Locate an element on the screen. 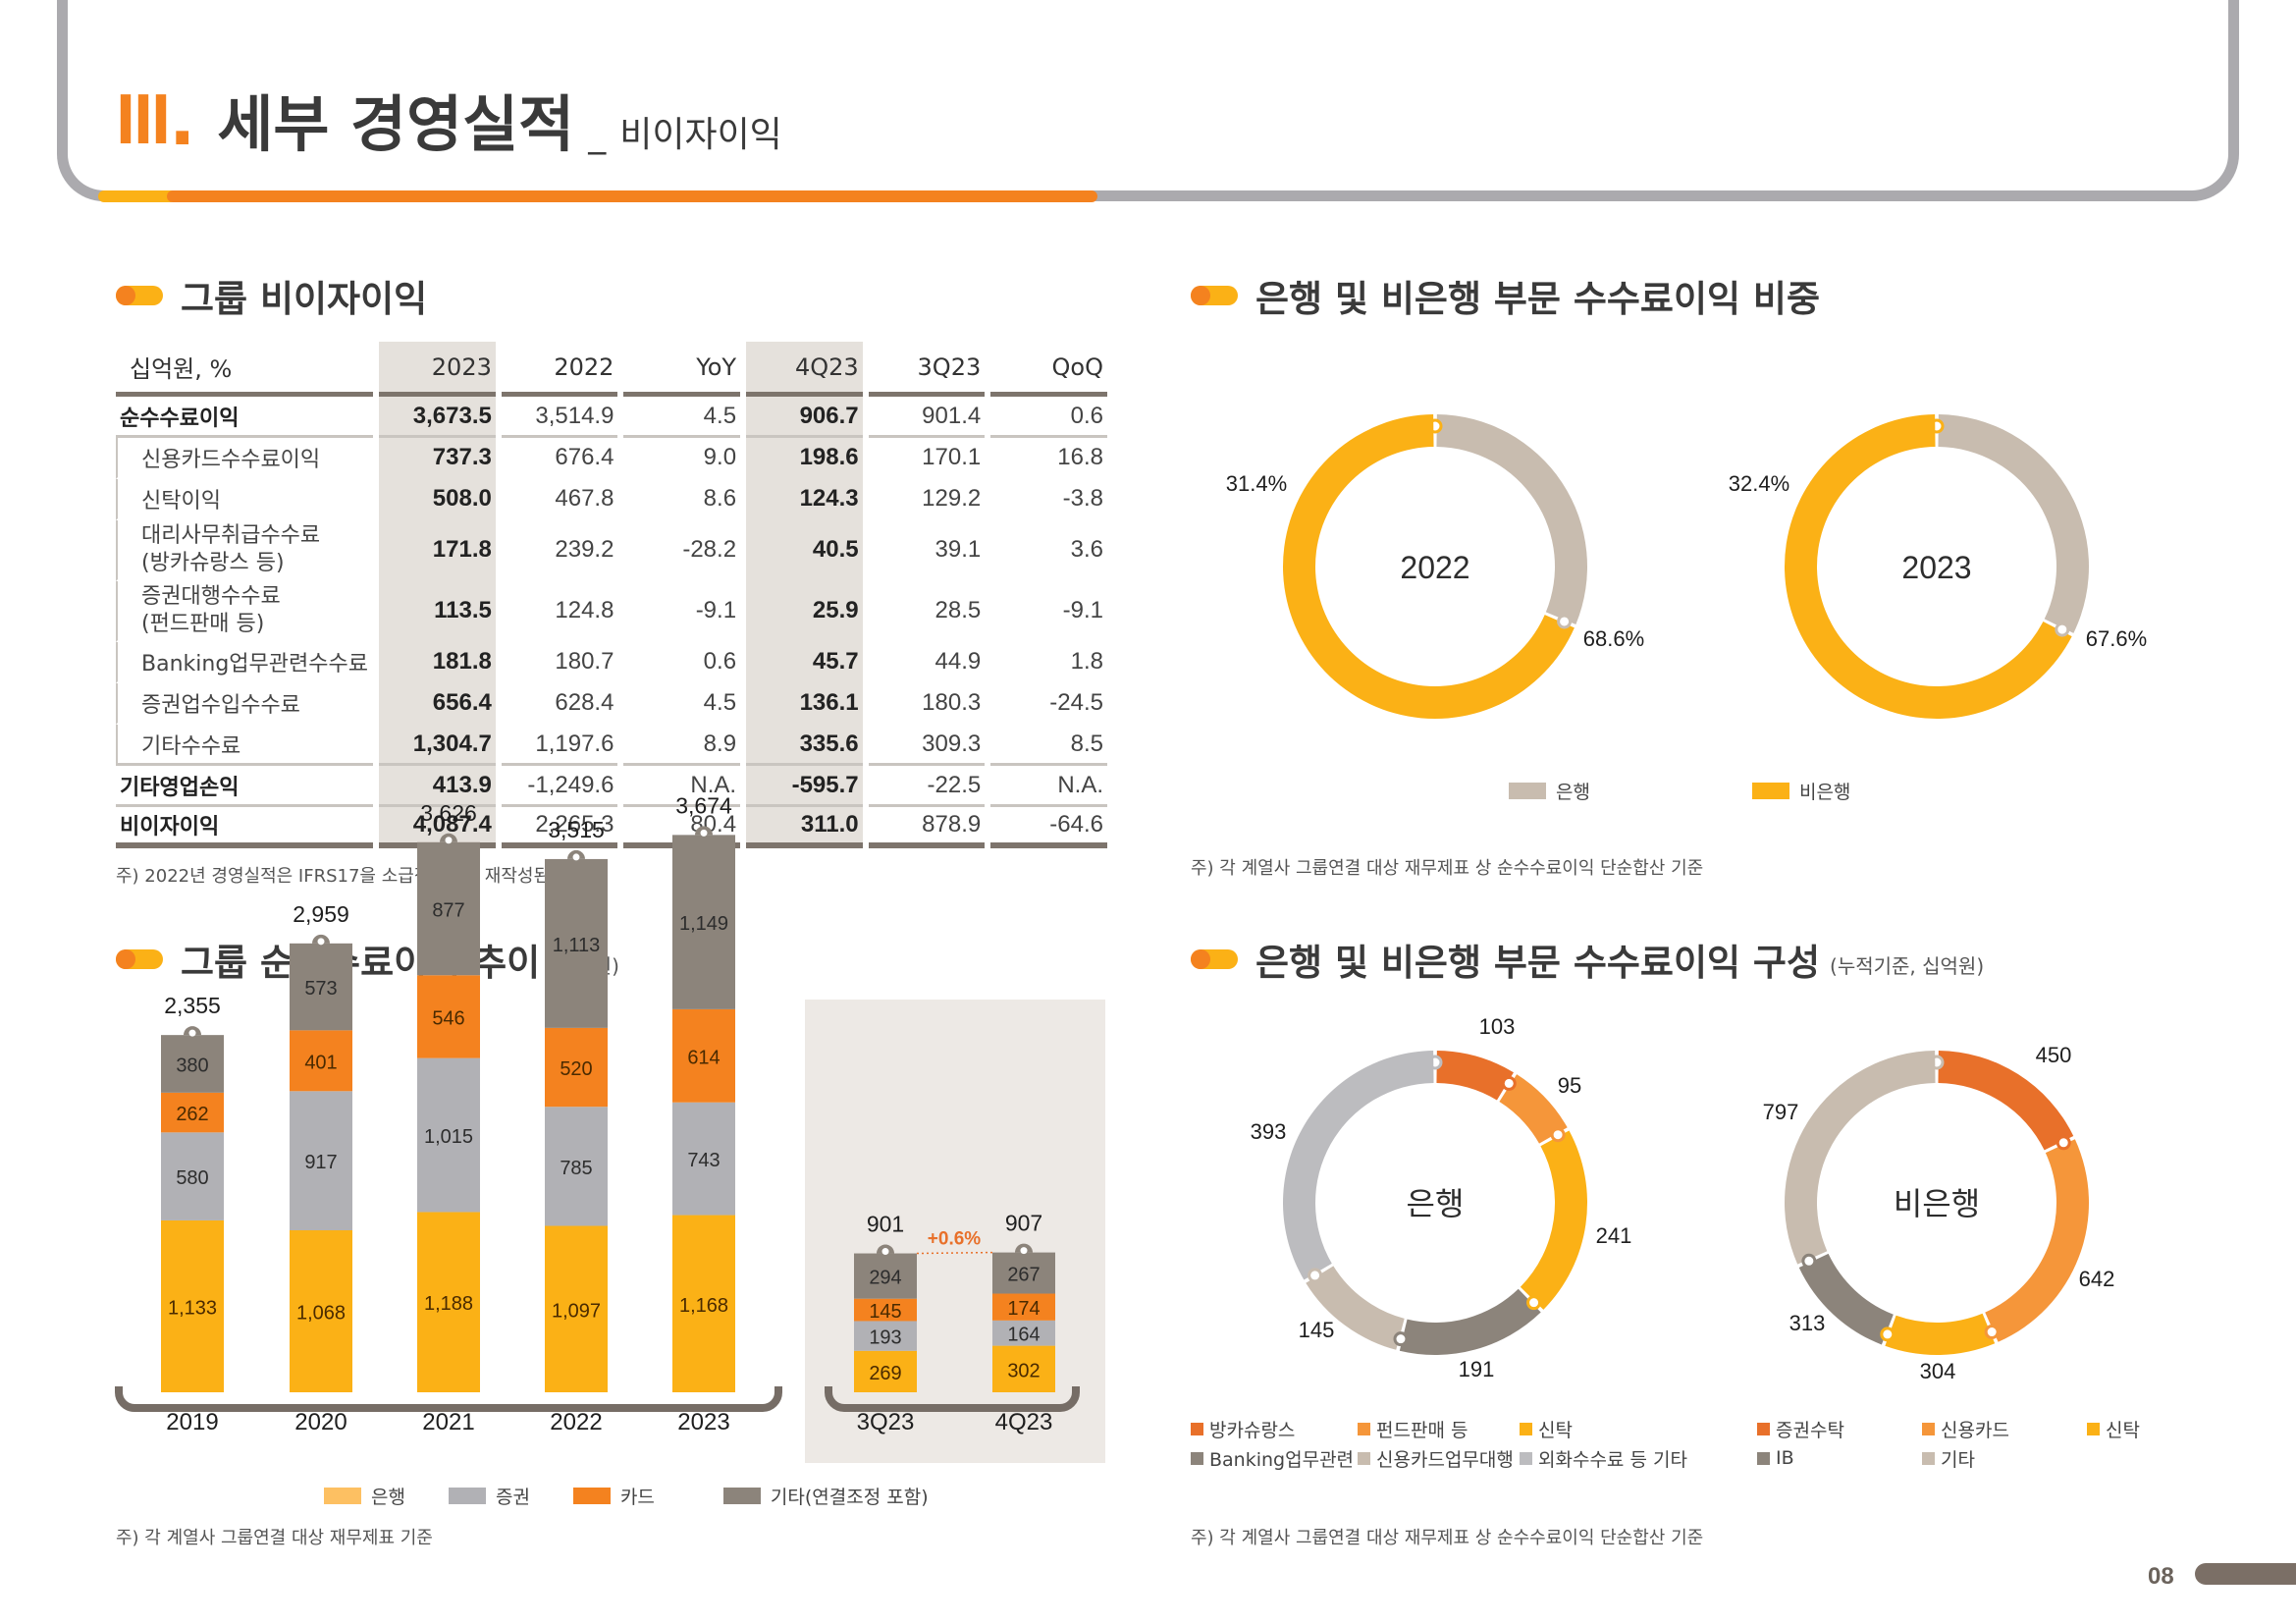 The width and height of the screenshot is (2296, 1624). table-header-row: 십억원, % 2023 2022 YoY 4Q23 3Q23 QoQ is located at coordinates (611, 369).